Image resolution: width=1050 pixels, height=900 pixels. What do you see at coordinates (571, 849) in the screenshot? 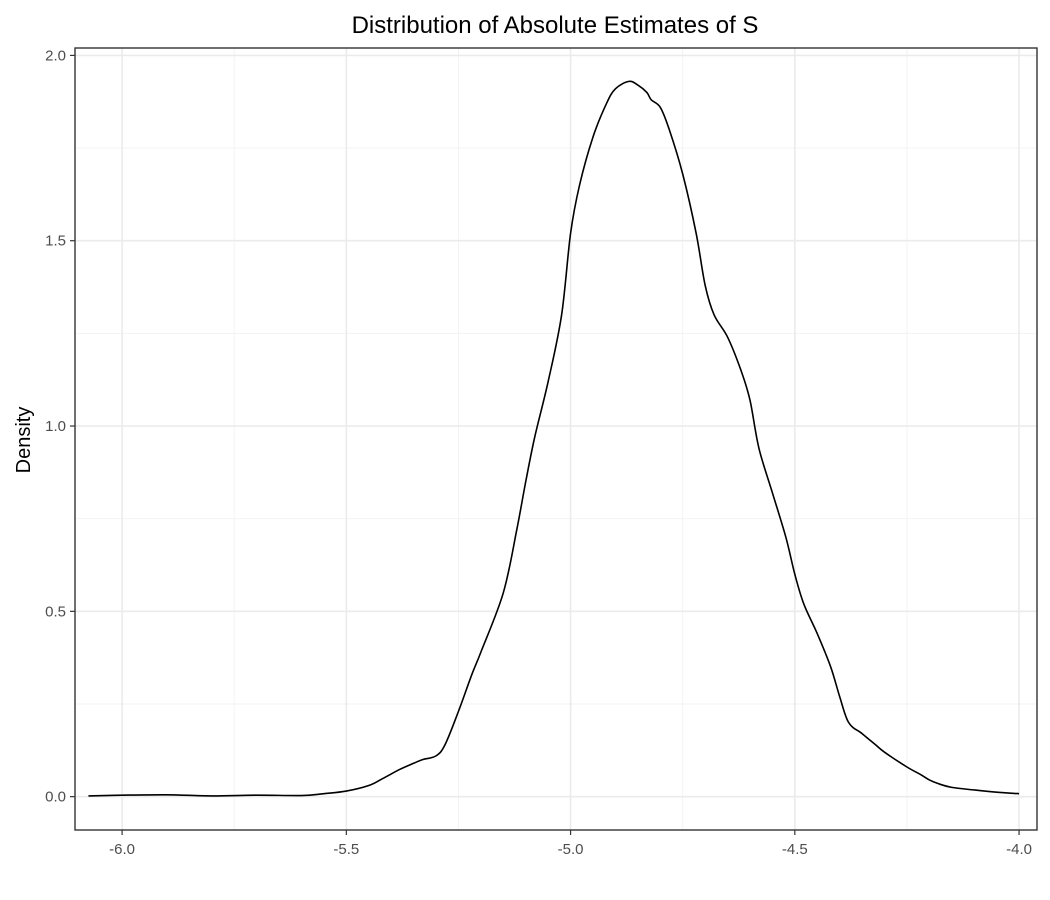
I see `x-tick-label: -5.0` at bounding box center [571, 849].